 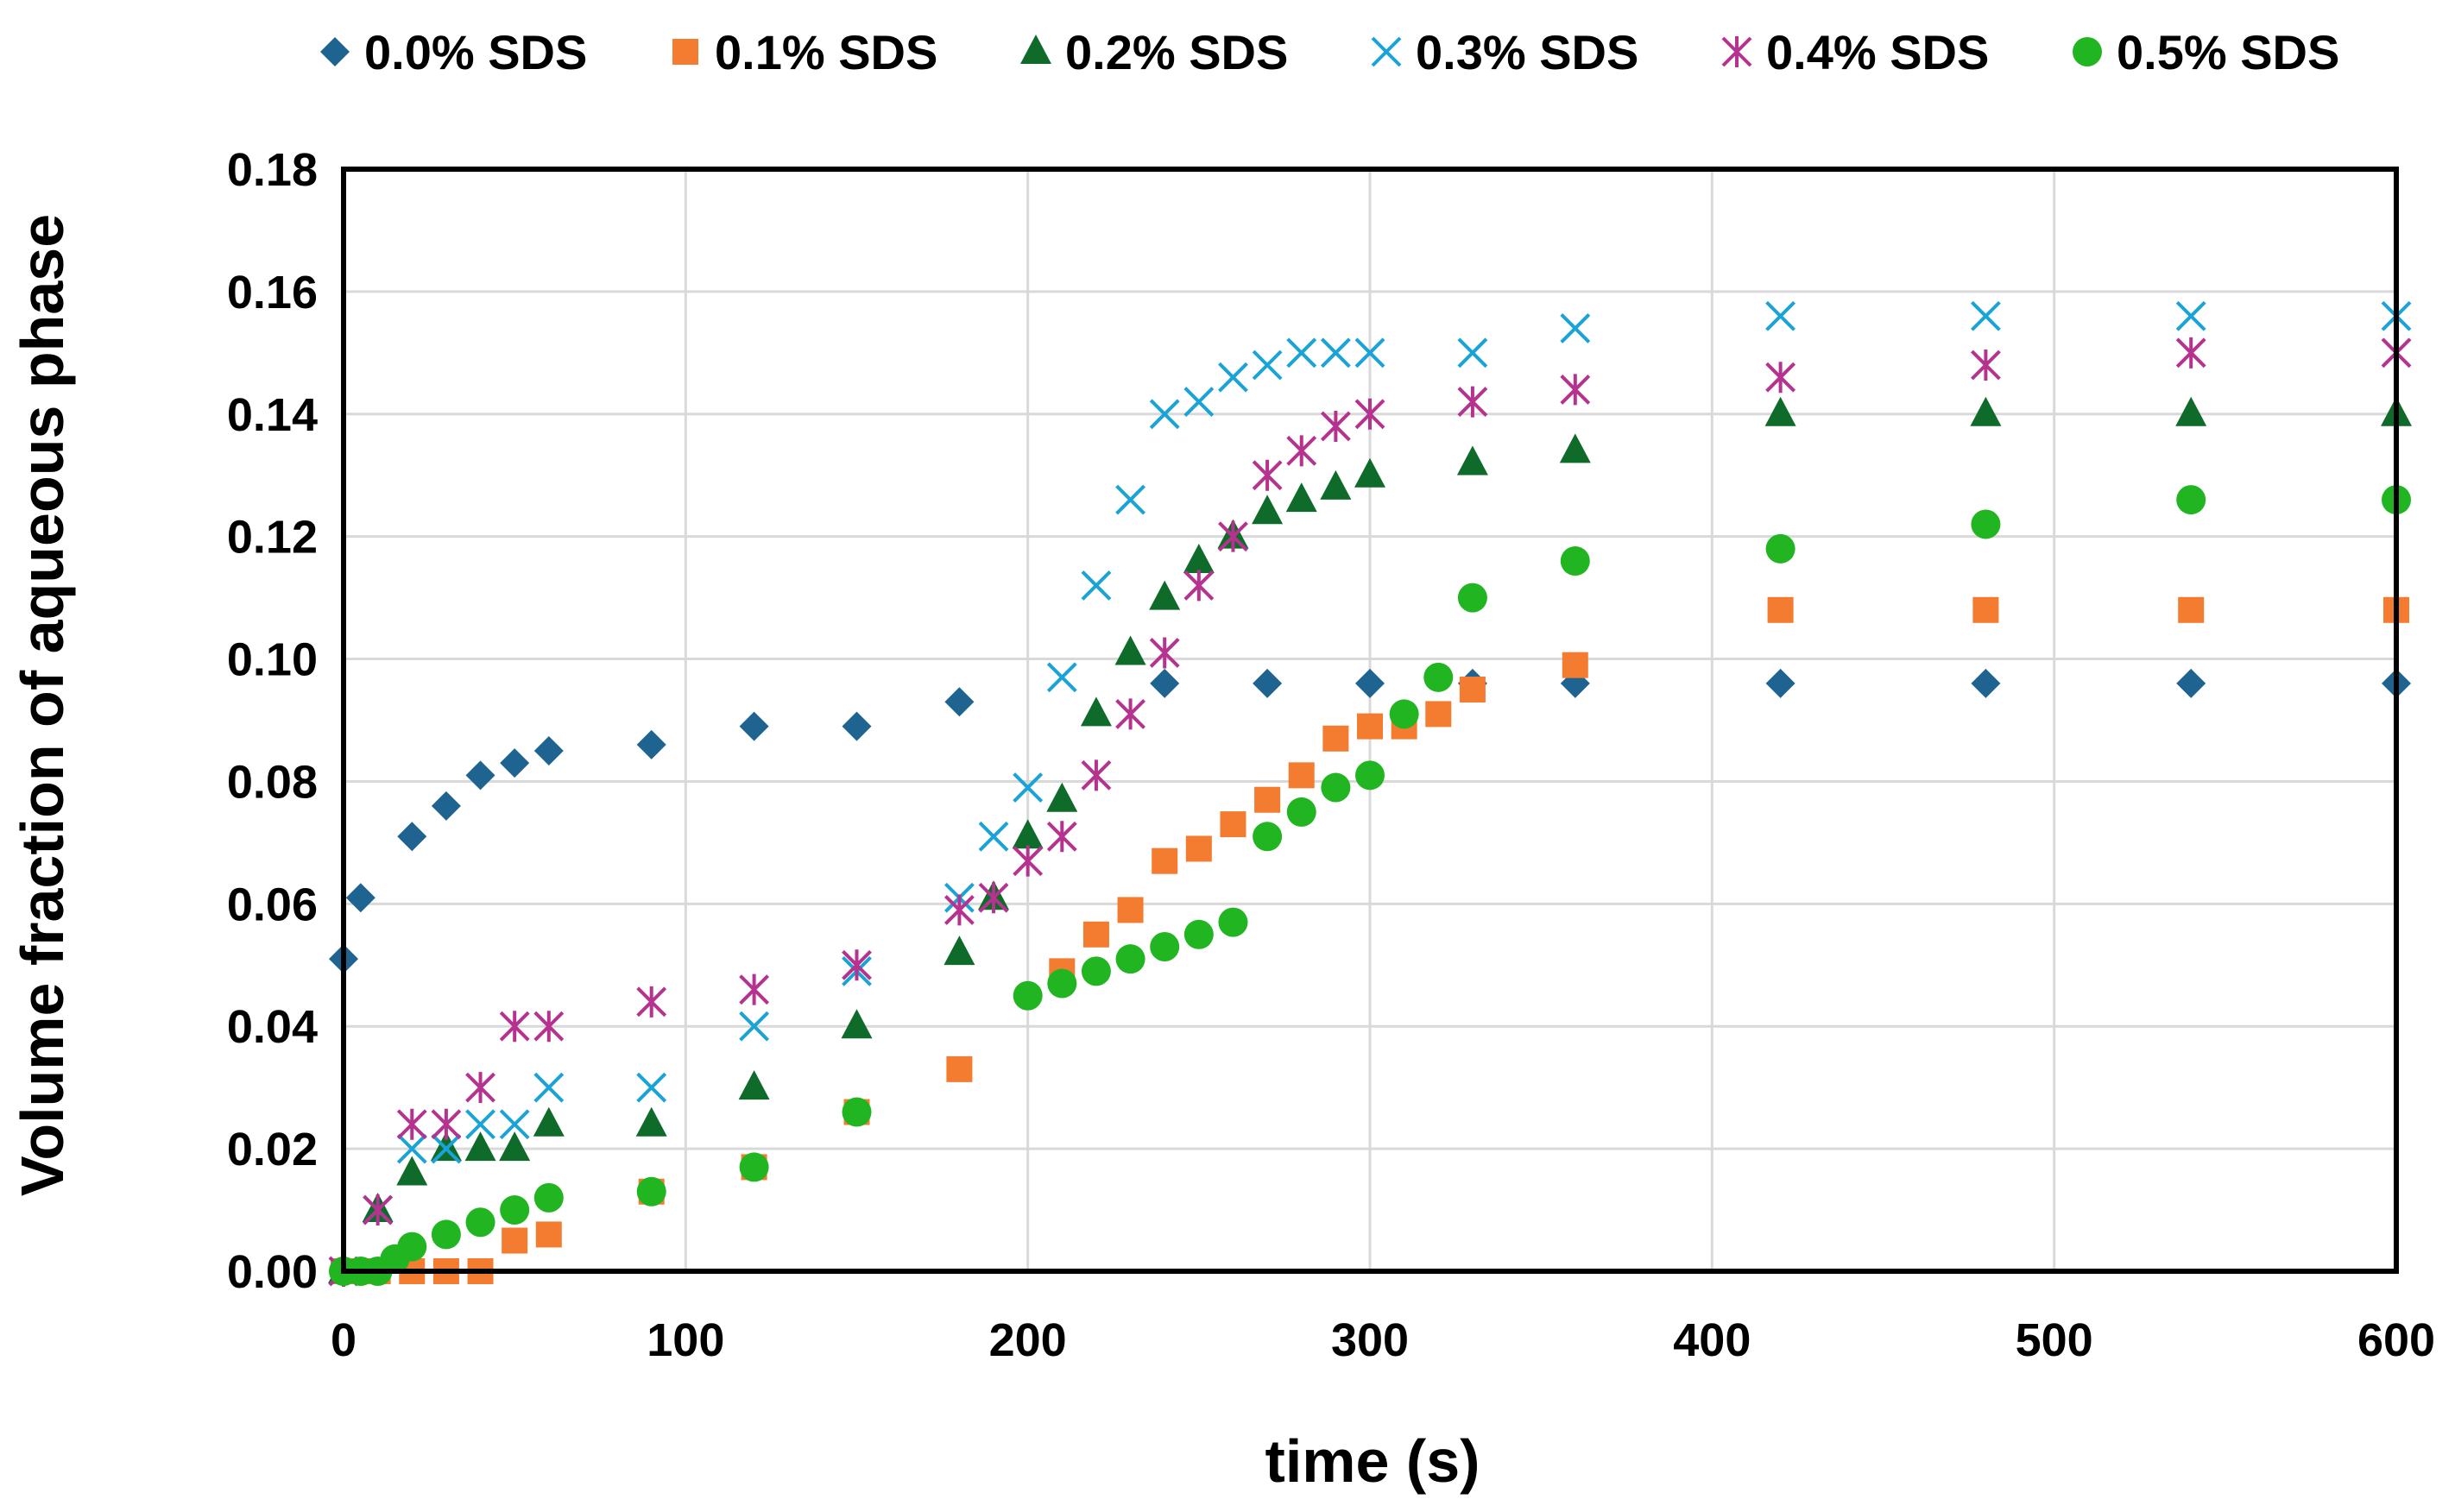 I want to click on x-tick-label: 200, so click(x=1028, y=1340).